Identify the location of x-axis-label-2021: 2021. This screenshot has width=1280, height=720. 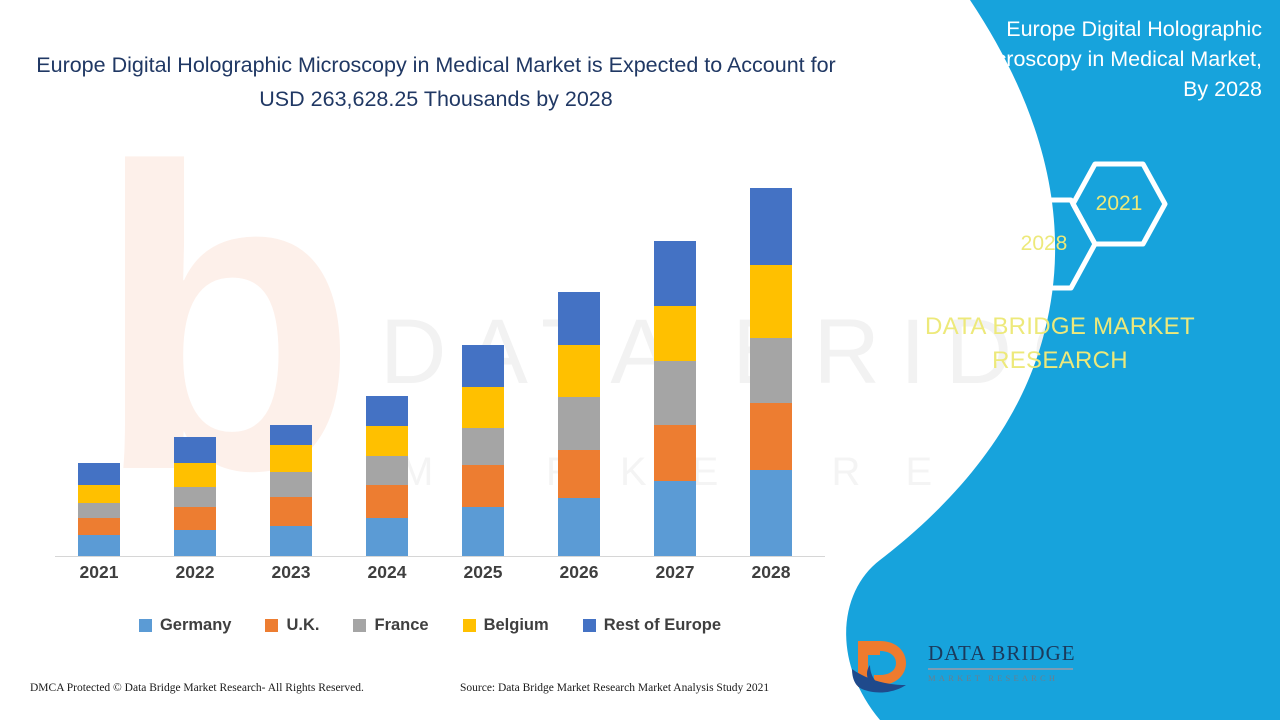
(99, 572).